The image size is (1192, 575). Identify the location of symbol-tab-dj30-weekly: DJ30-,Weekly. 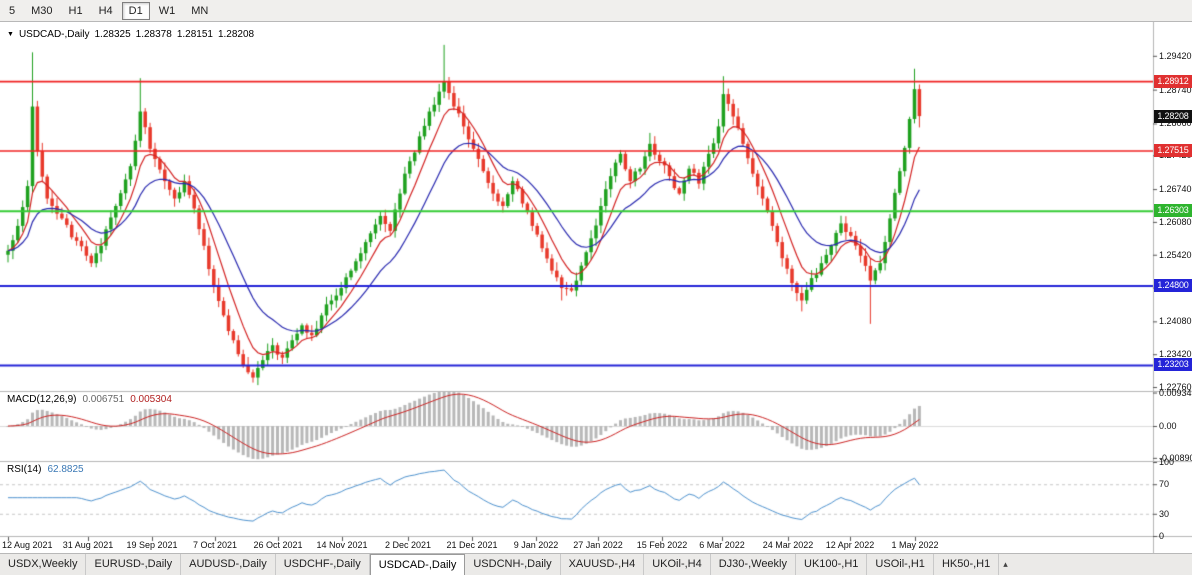
(753, 564).